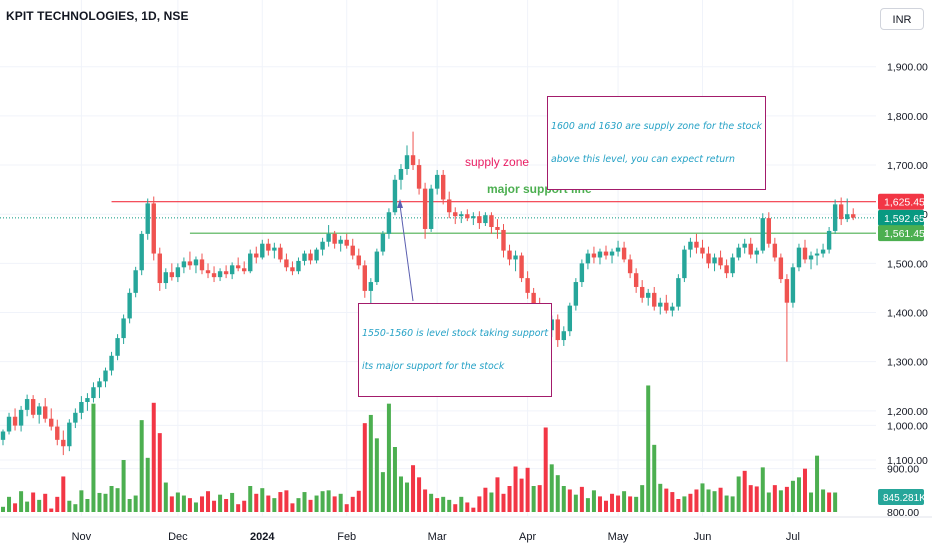  Describe the element at coordinates (904, 203) in the screenshot. I see `price-marker-label: 1,625.45` at that location.